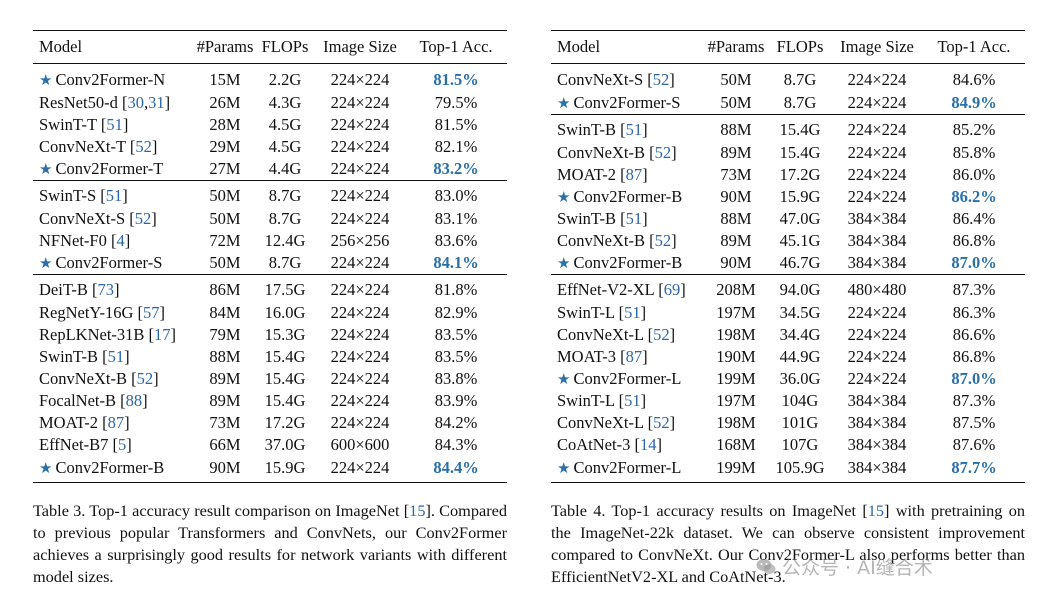  What do you see at coordinates (627, 47) in the screenshot?
I see `header-model: Model` at bounding box center [627, 47].